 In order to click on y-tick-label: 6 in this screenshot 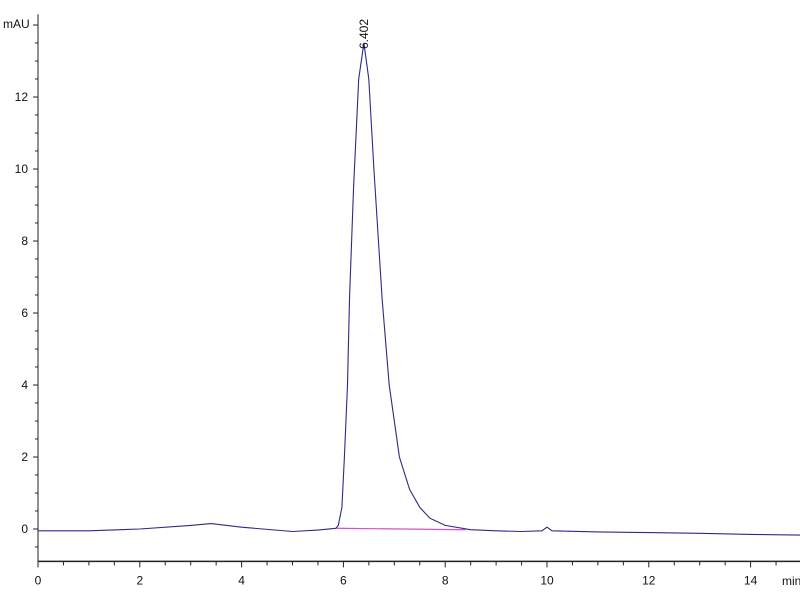, I will do `click(24, 313)`.